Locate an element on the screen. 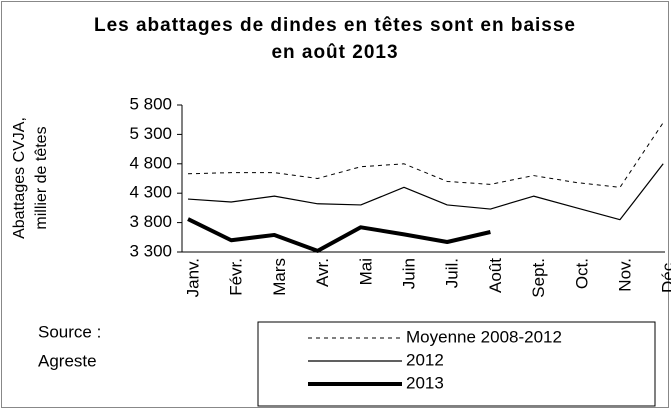 The width and height of the screenshot is (671, 410). x-tick-label: Juin is located at coordinates (408, 273).